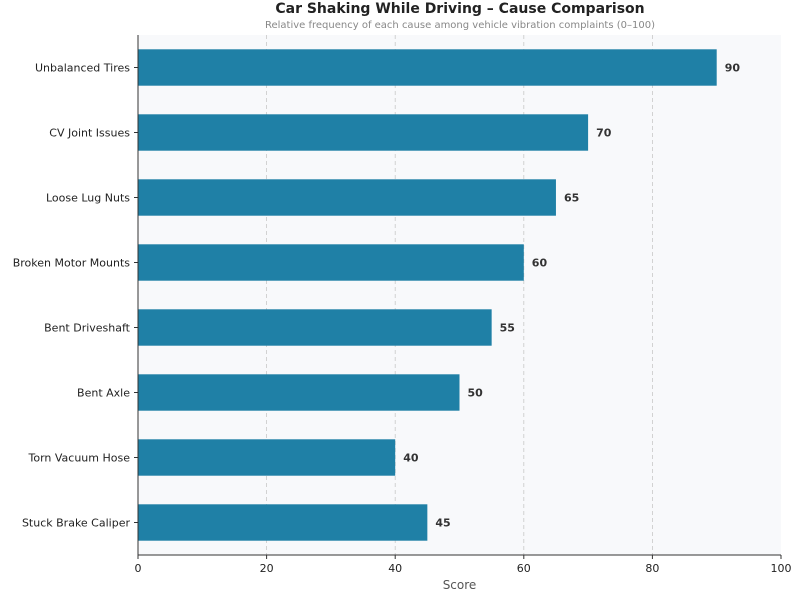 This screenshot has width=800, height=600. What do you see at coordinates (87, 328) in the screenshot?
I see `y-tick-label: Bent Driveshaft` at bounding box center [87, 328].